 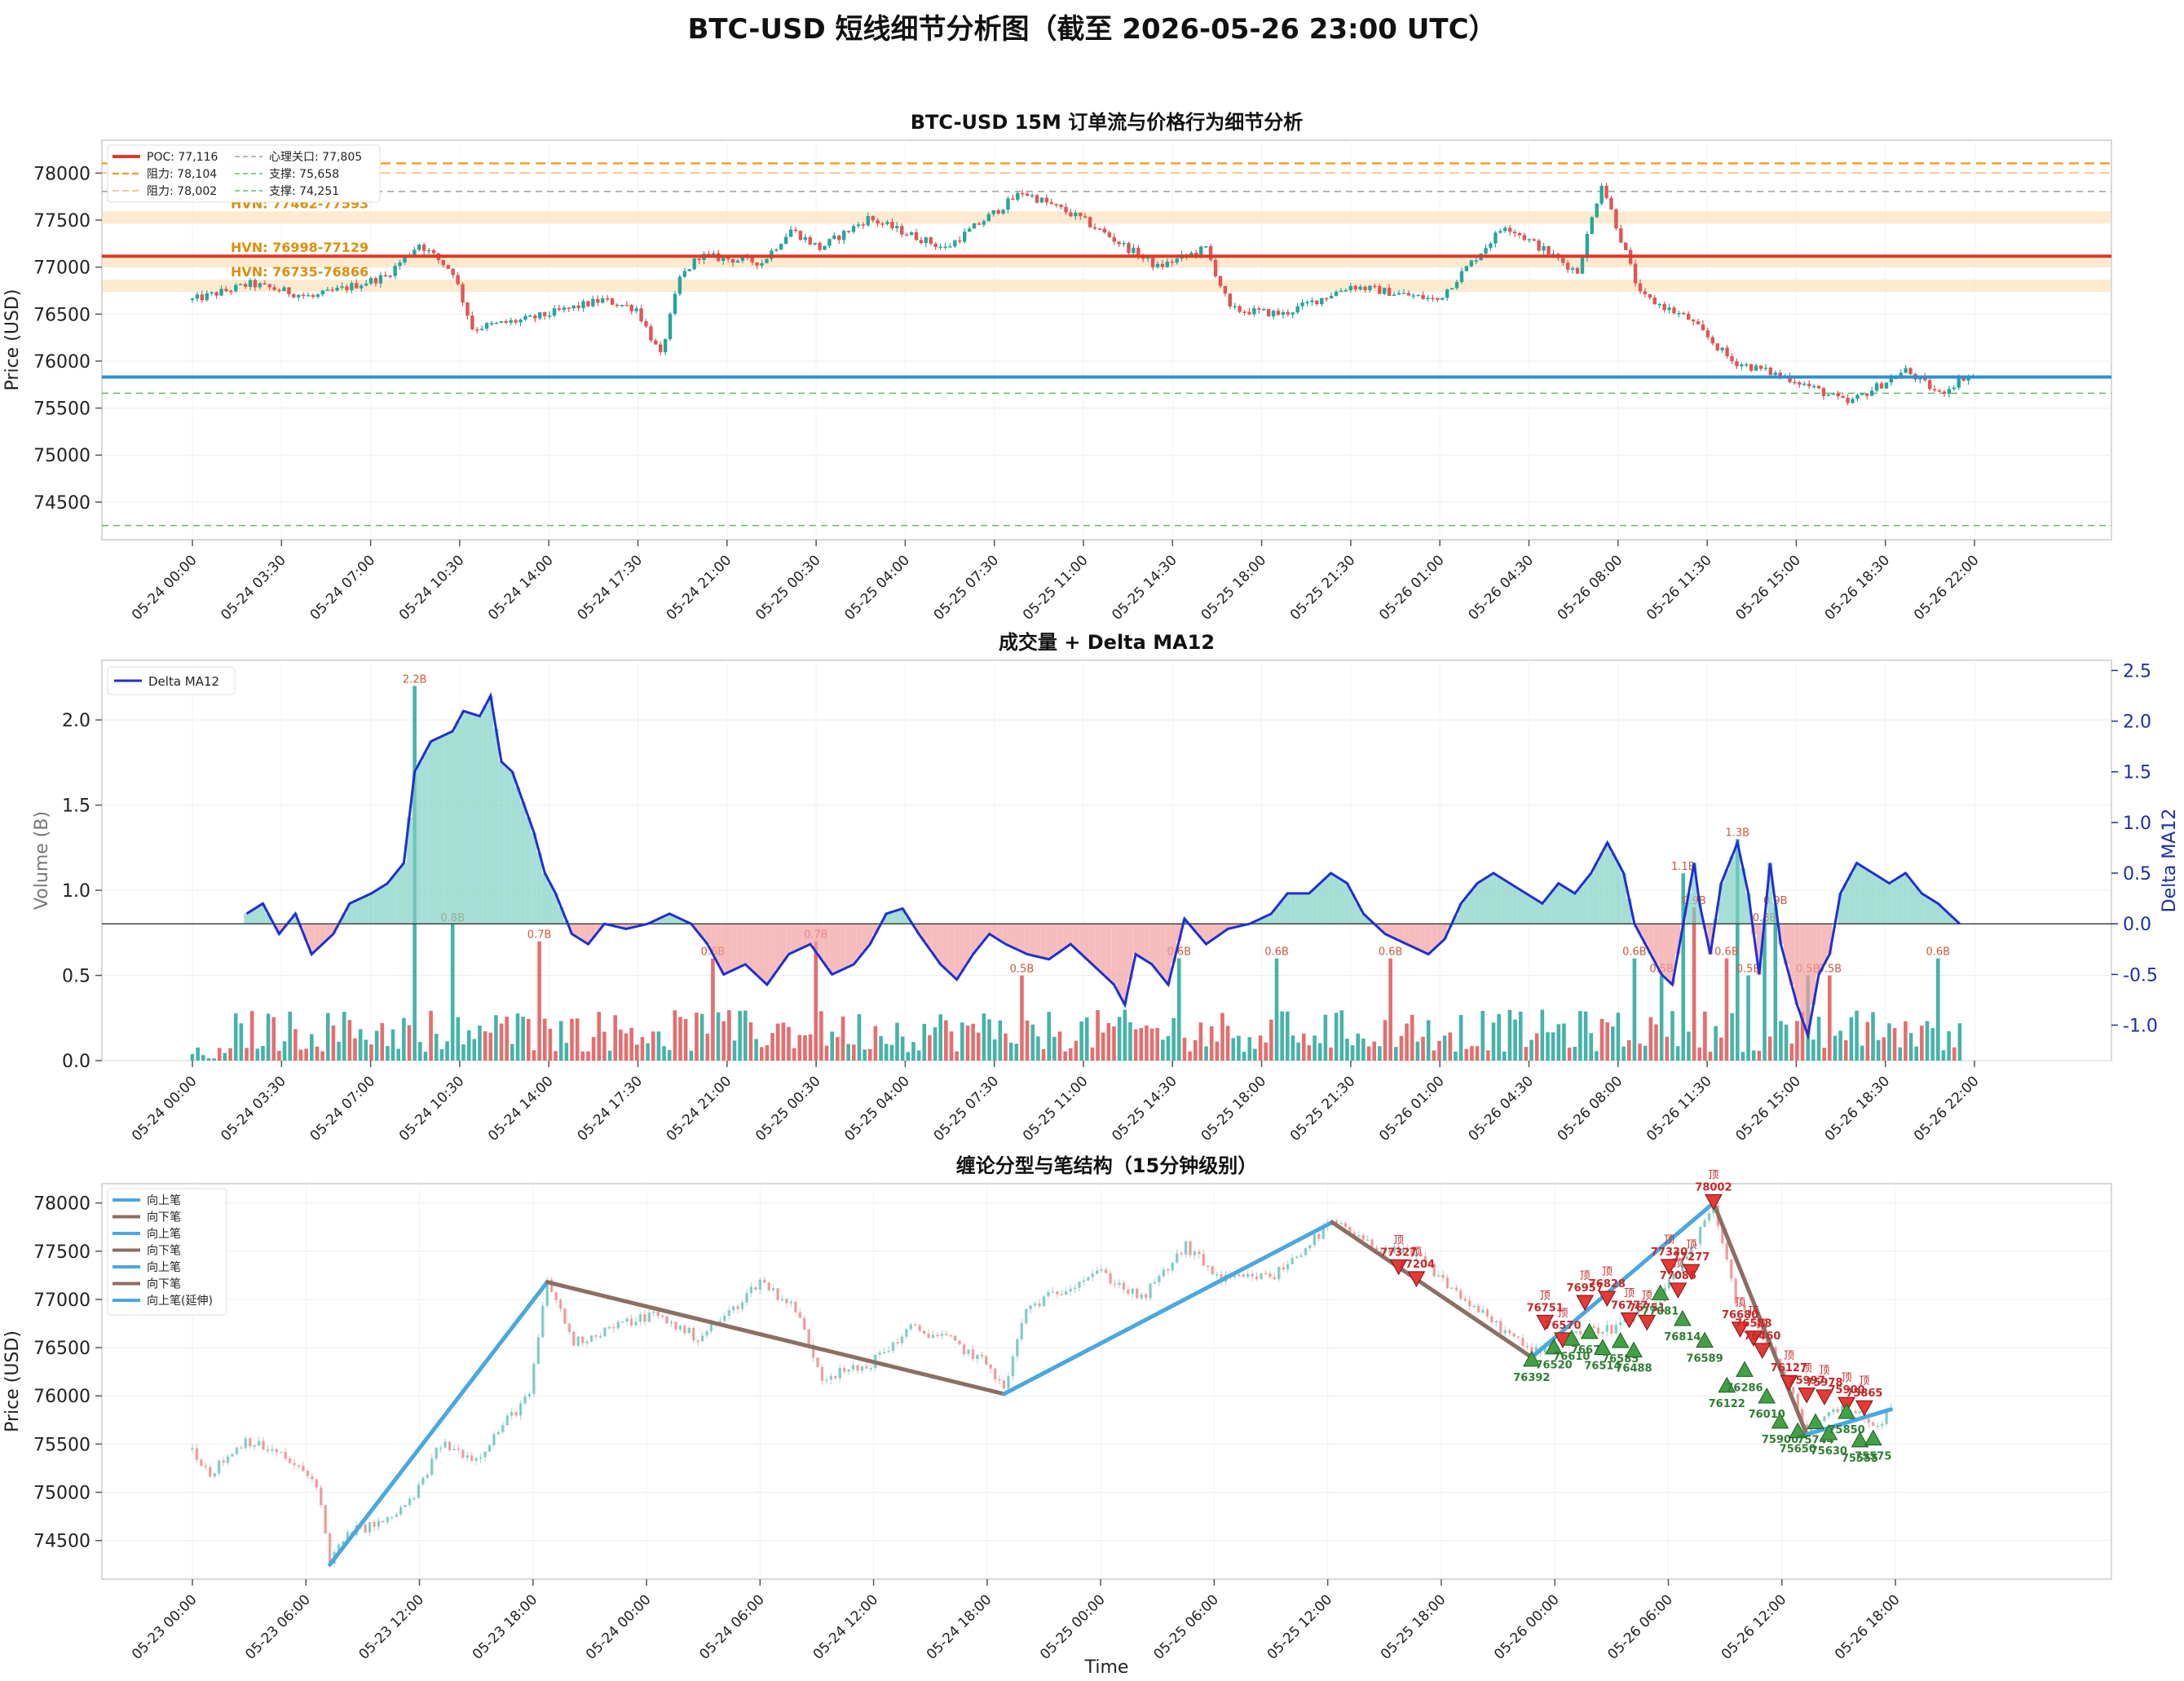 What do you see at coordinates (1858, 588) in the screenshot?
I see `x-tick-label: 05-26 18:30` at bounding box center [1858, 588].